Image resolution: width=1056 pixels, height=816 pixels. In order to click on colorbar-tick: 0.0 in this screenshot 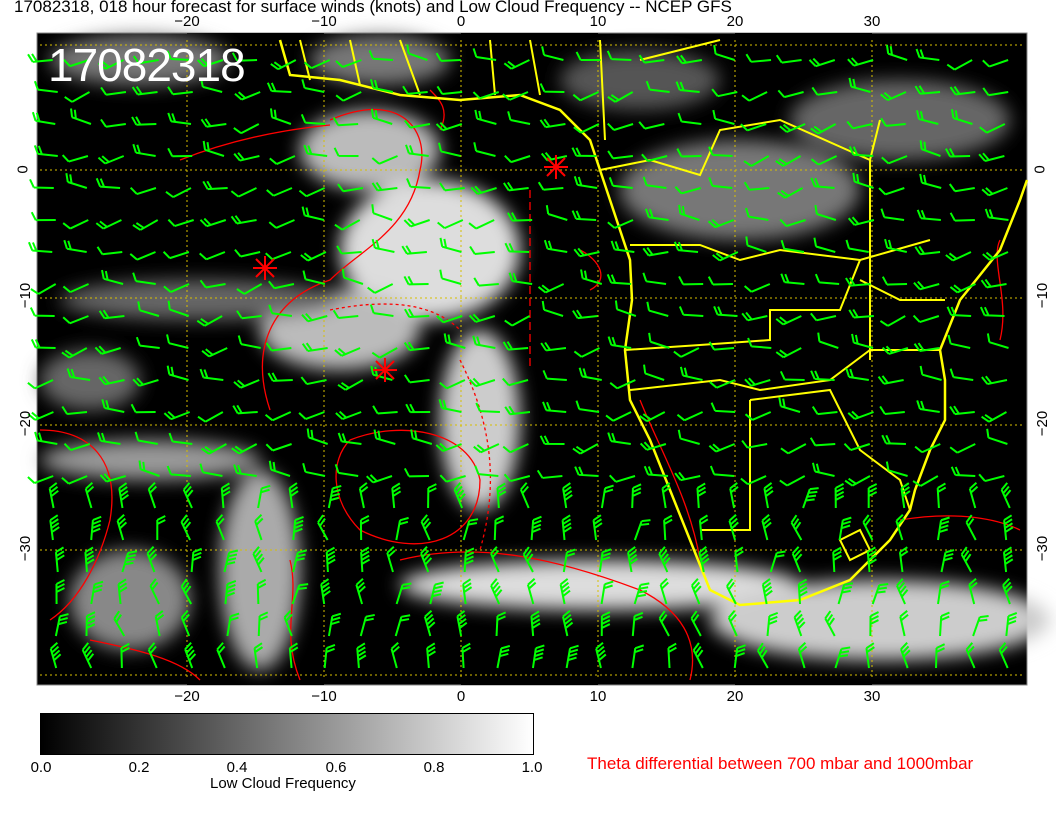, I will do `click(41, 767)`.